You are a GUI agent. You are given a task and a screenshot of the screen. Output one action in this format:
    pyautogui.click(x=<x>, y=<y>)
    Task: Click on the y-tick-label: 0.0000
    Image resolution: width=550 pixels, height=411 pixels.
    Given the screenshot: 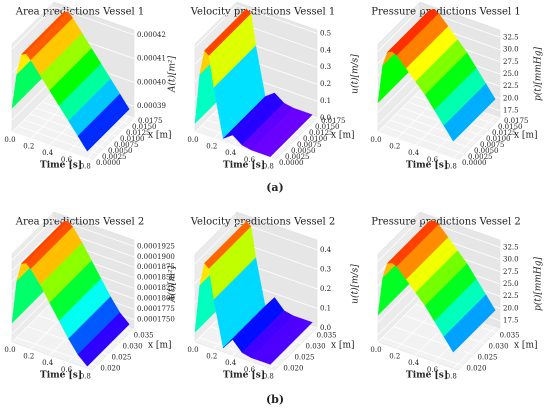 What is the action you would take?
    pyautogui.click(x=474, y=163)
    